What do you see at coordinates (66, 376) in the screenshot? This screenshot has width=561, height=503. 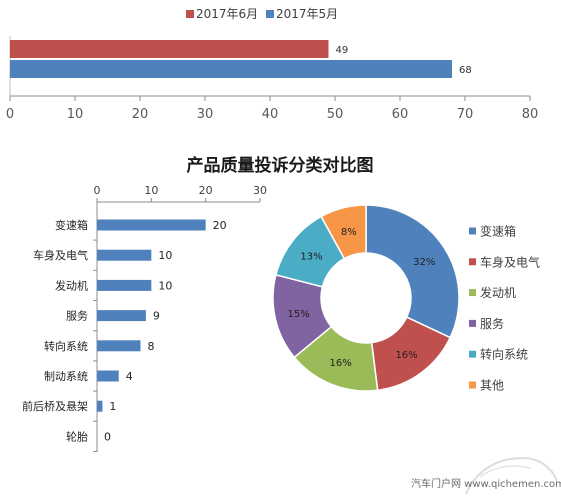 I see `category-label: 制动系统` at bounding box center [66, 376].